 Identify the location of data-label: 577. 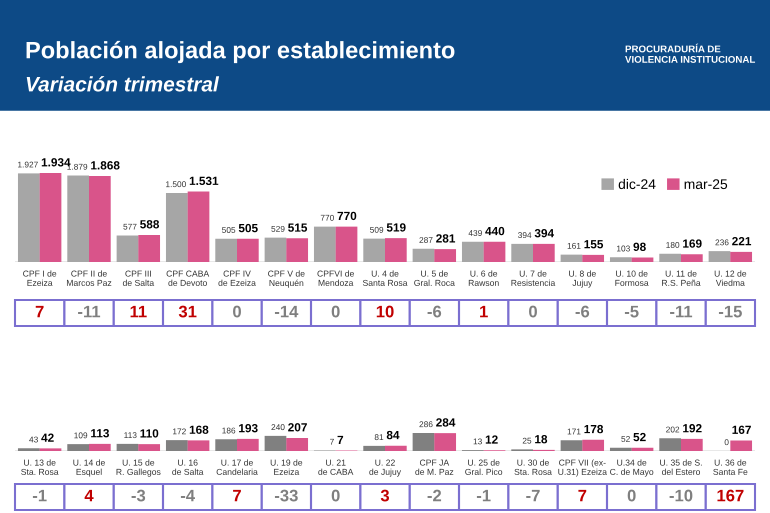
(130, 227).